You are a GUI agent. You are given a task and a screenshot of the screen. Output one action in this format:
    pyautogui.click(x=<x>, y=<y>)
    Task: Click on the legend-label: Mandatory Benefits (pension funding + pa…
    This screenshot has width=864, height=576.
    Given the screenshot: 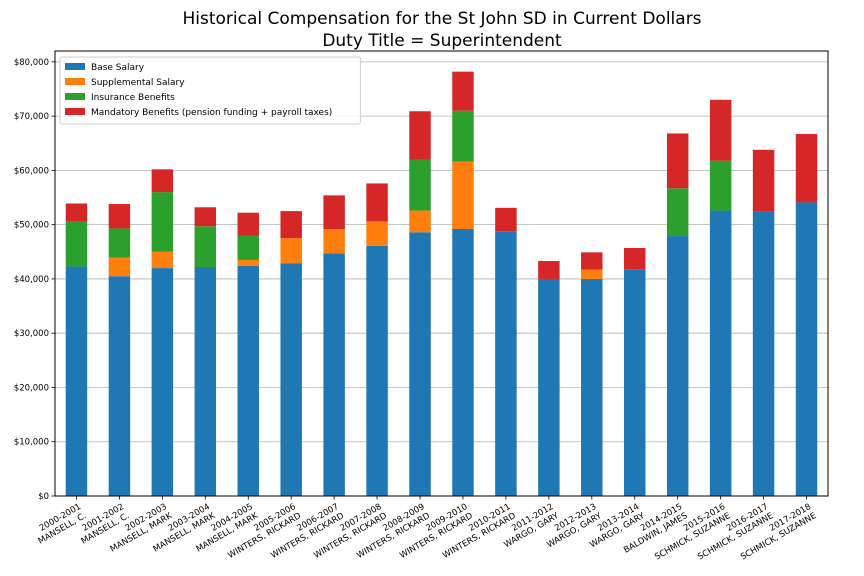 What is the action you would take?
    pyautogui.click(x=211, y=113)
    